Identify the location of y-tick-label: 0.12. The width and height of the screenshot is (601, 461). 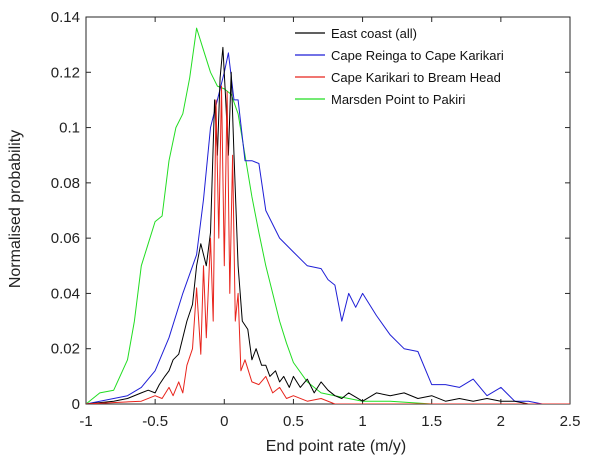
(65, 72).